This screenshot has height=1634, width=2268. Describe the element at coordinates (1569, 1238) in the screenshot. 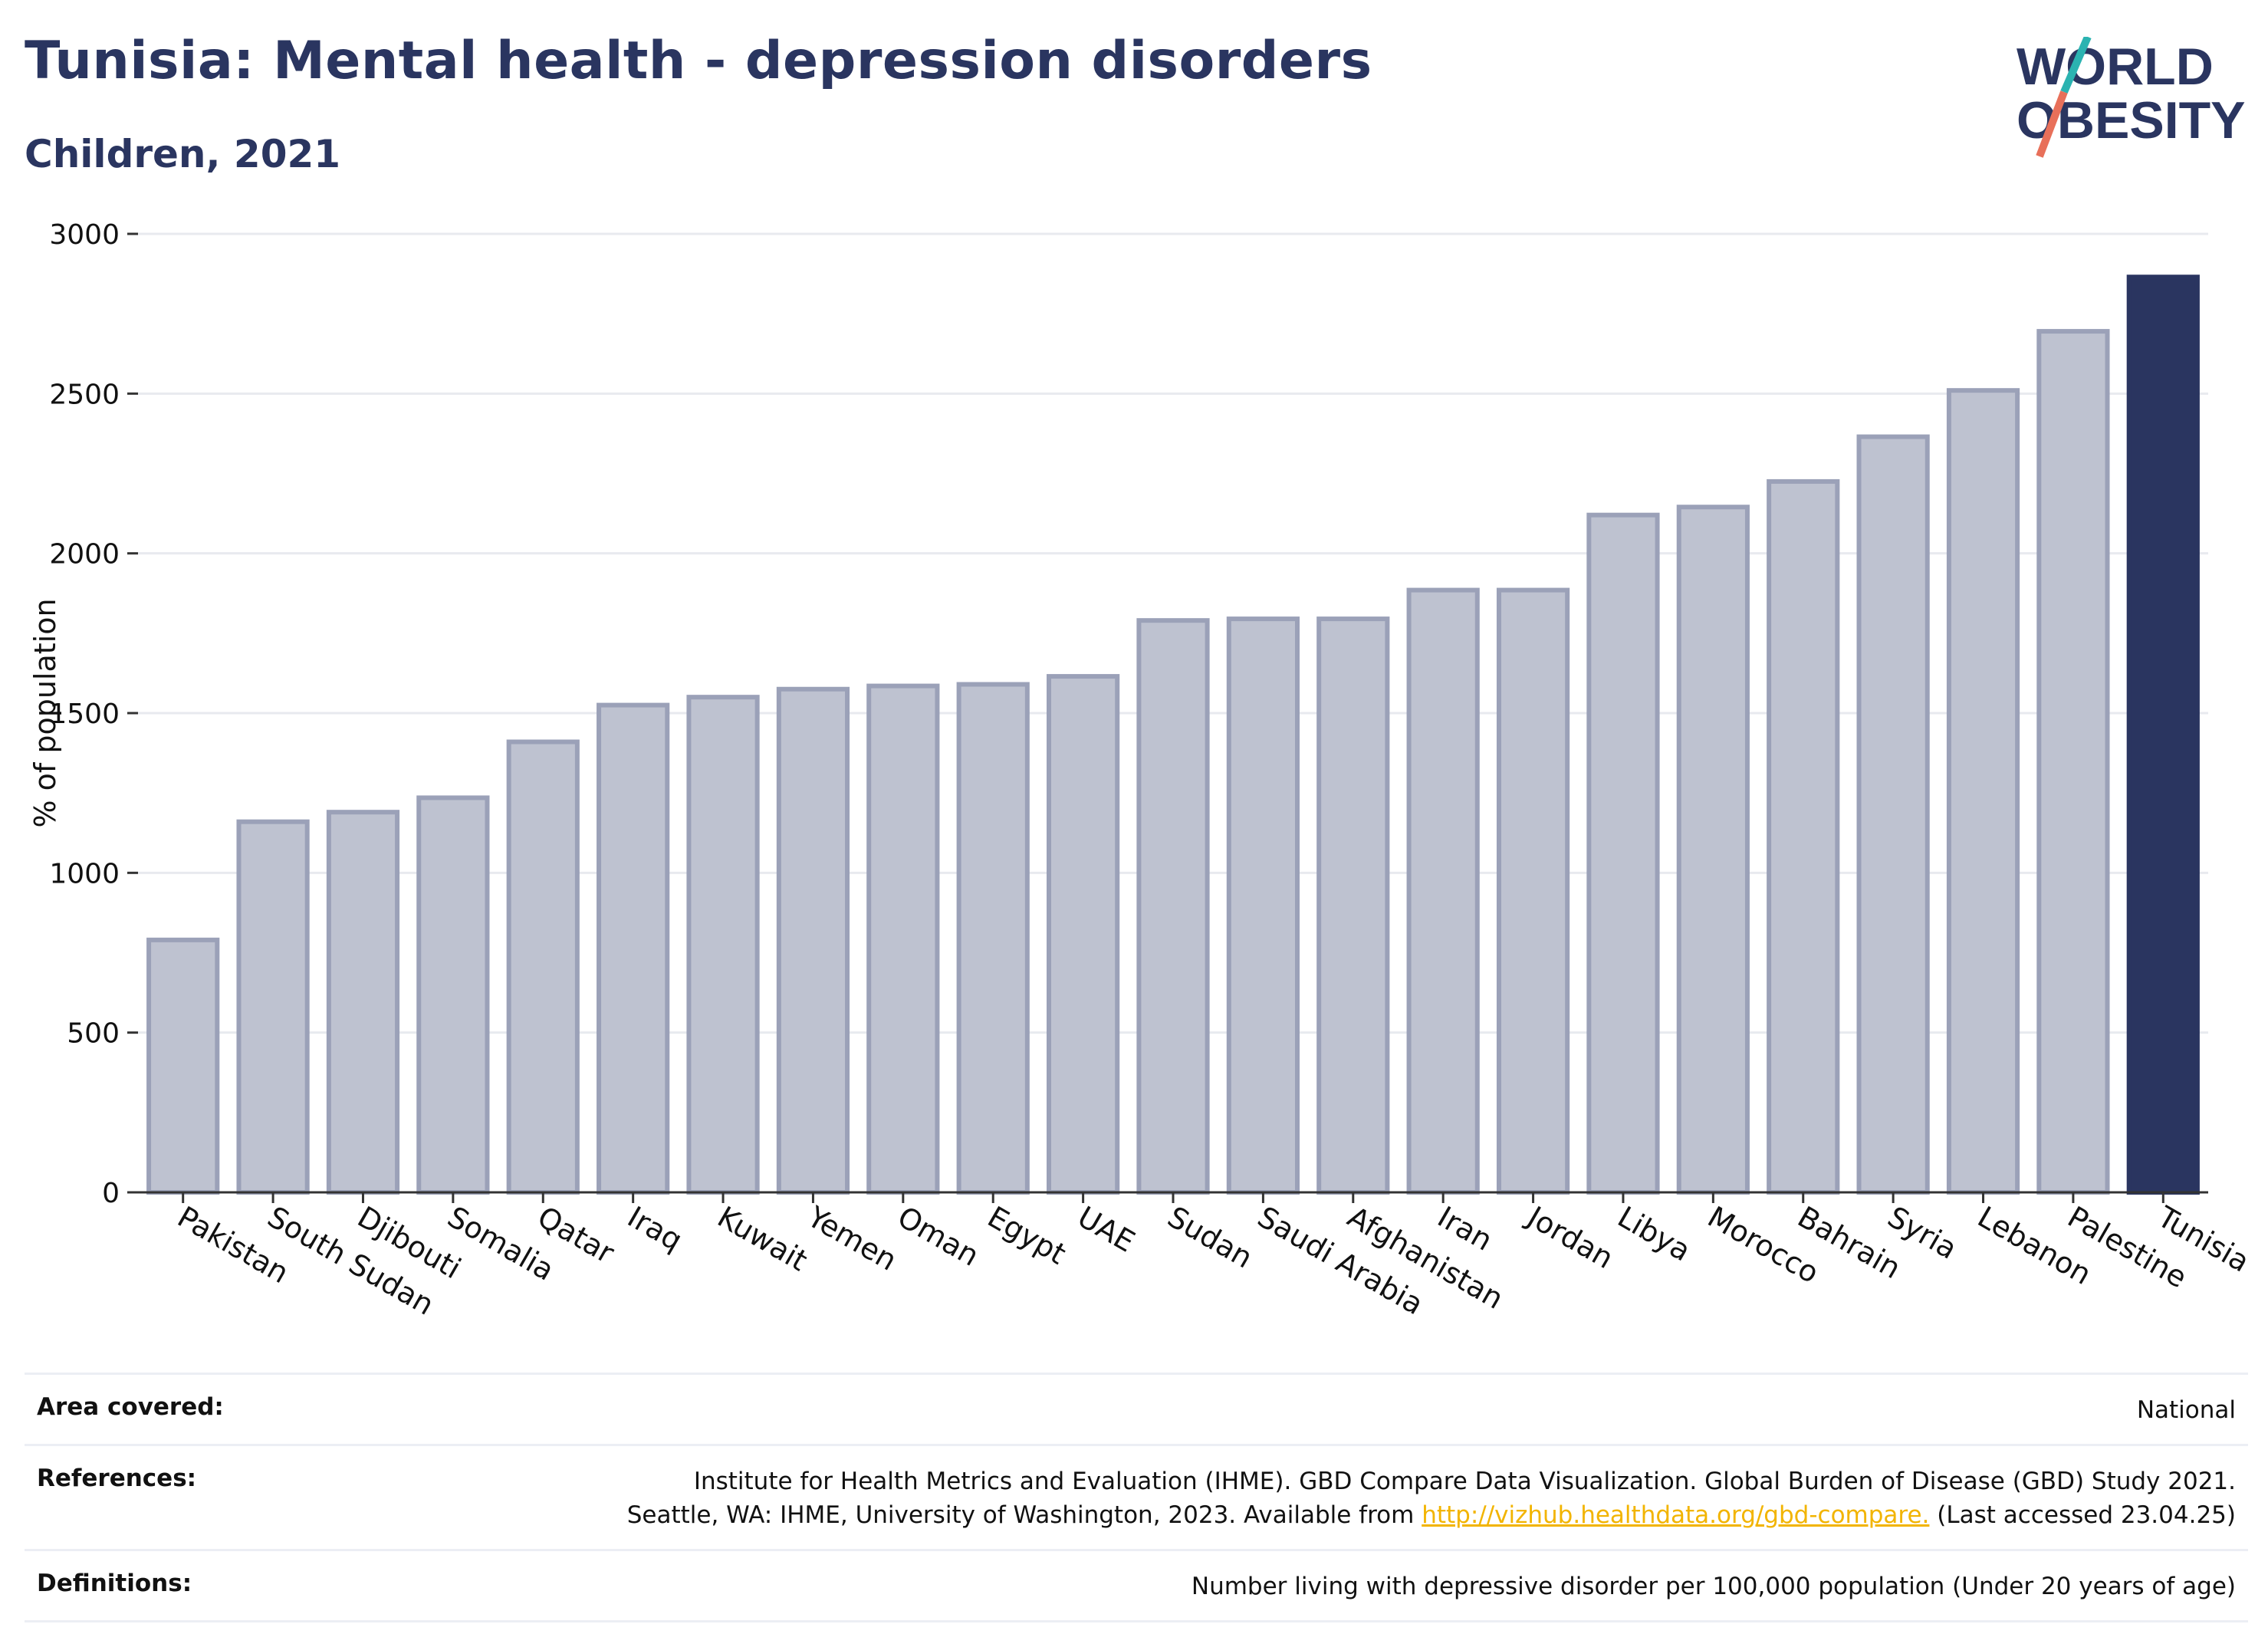

I see `x-tick-label: Jordan` at that location.